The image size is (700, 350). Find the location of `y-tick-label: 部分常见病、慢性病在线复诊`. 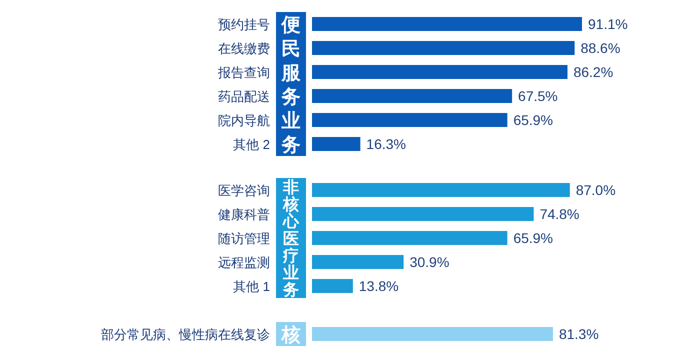

y-tick-label: 部分常见病、慢性病在线复诊 is located at coordinates (185, 334).